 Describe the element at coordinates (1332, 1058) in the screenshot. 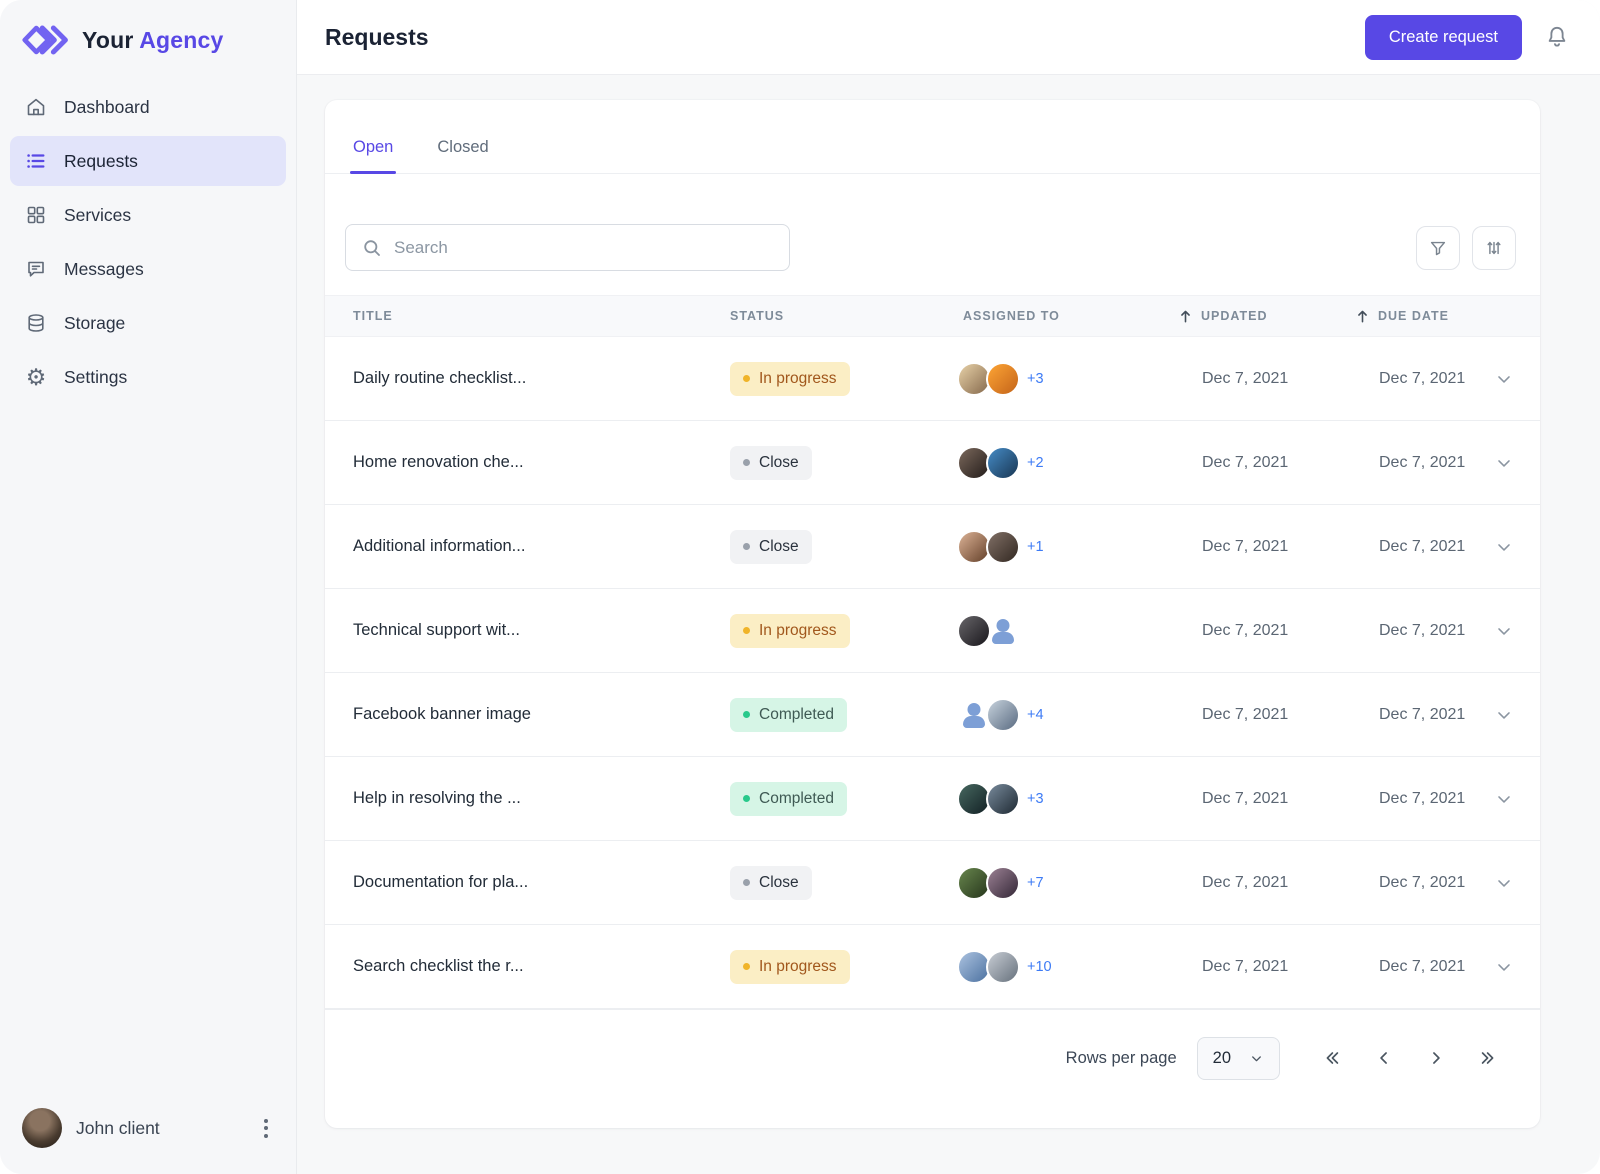

I see `first-page-button` at that location.